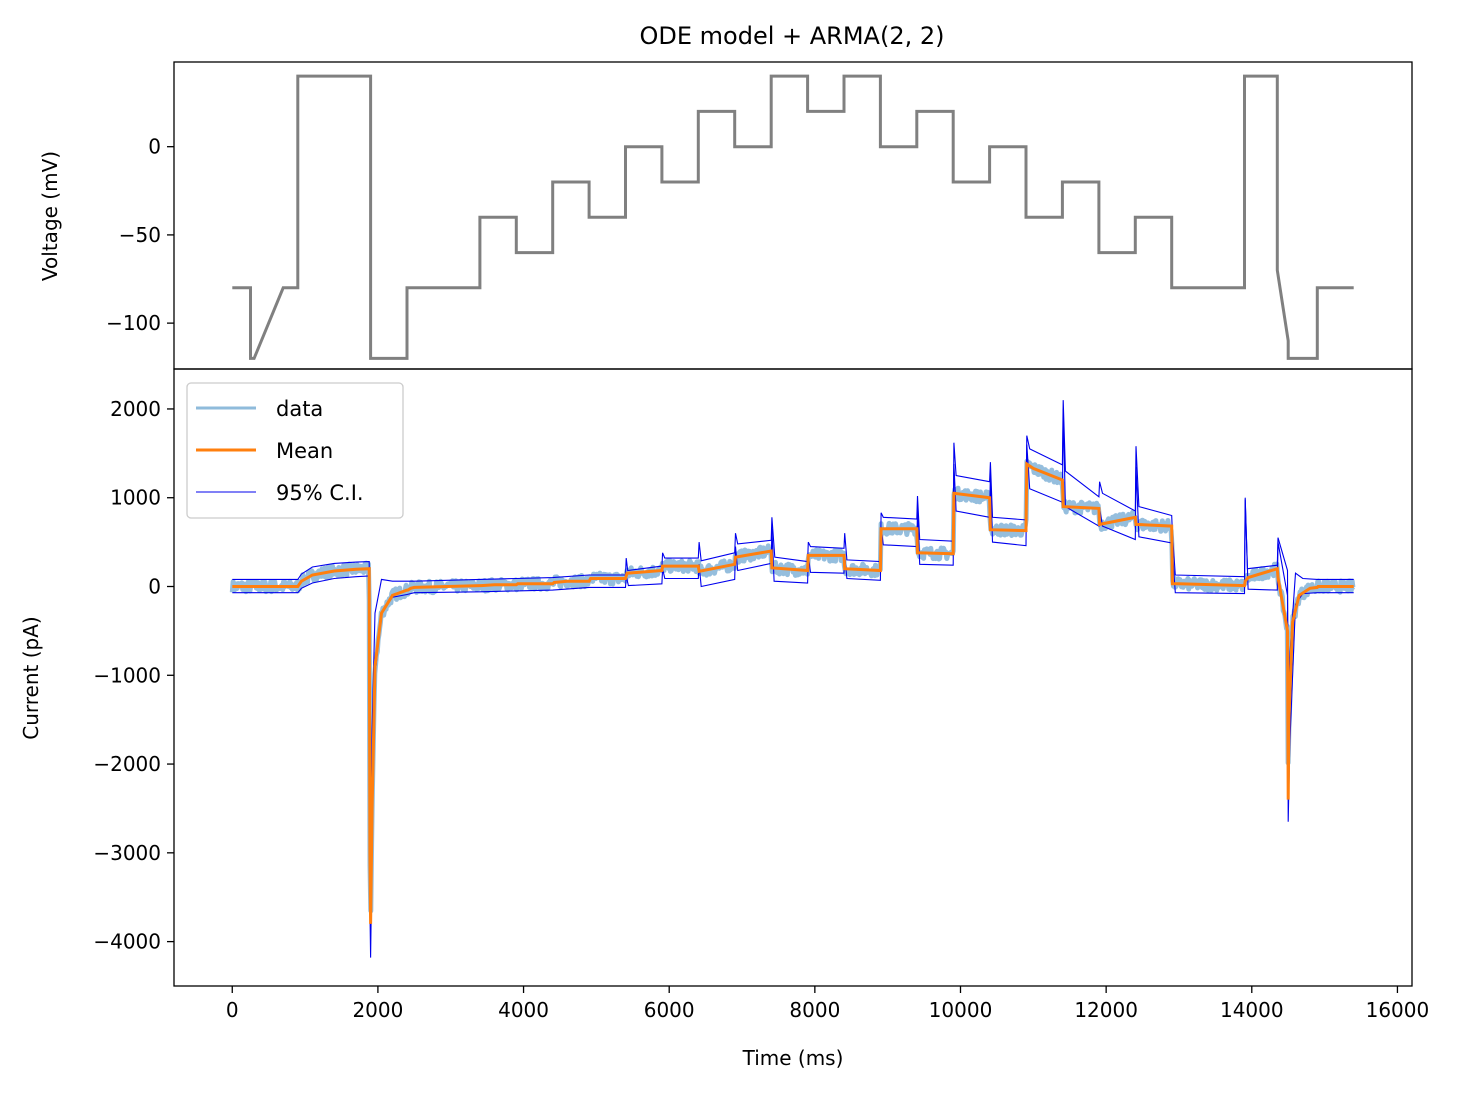 Image resolution: width=1464 pixels, height=1093 pixels. Describe the element at coordinates (377, 1010) in the screenshot. I see `time-x-tick-label: 2000` at that location.